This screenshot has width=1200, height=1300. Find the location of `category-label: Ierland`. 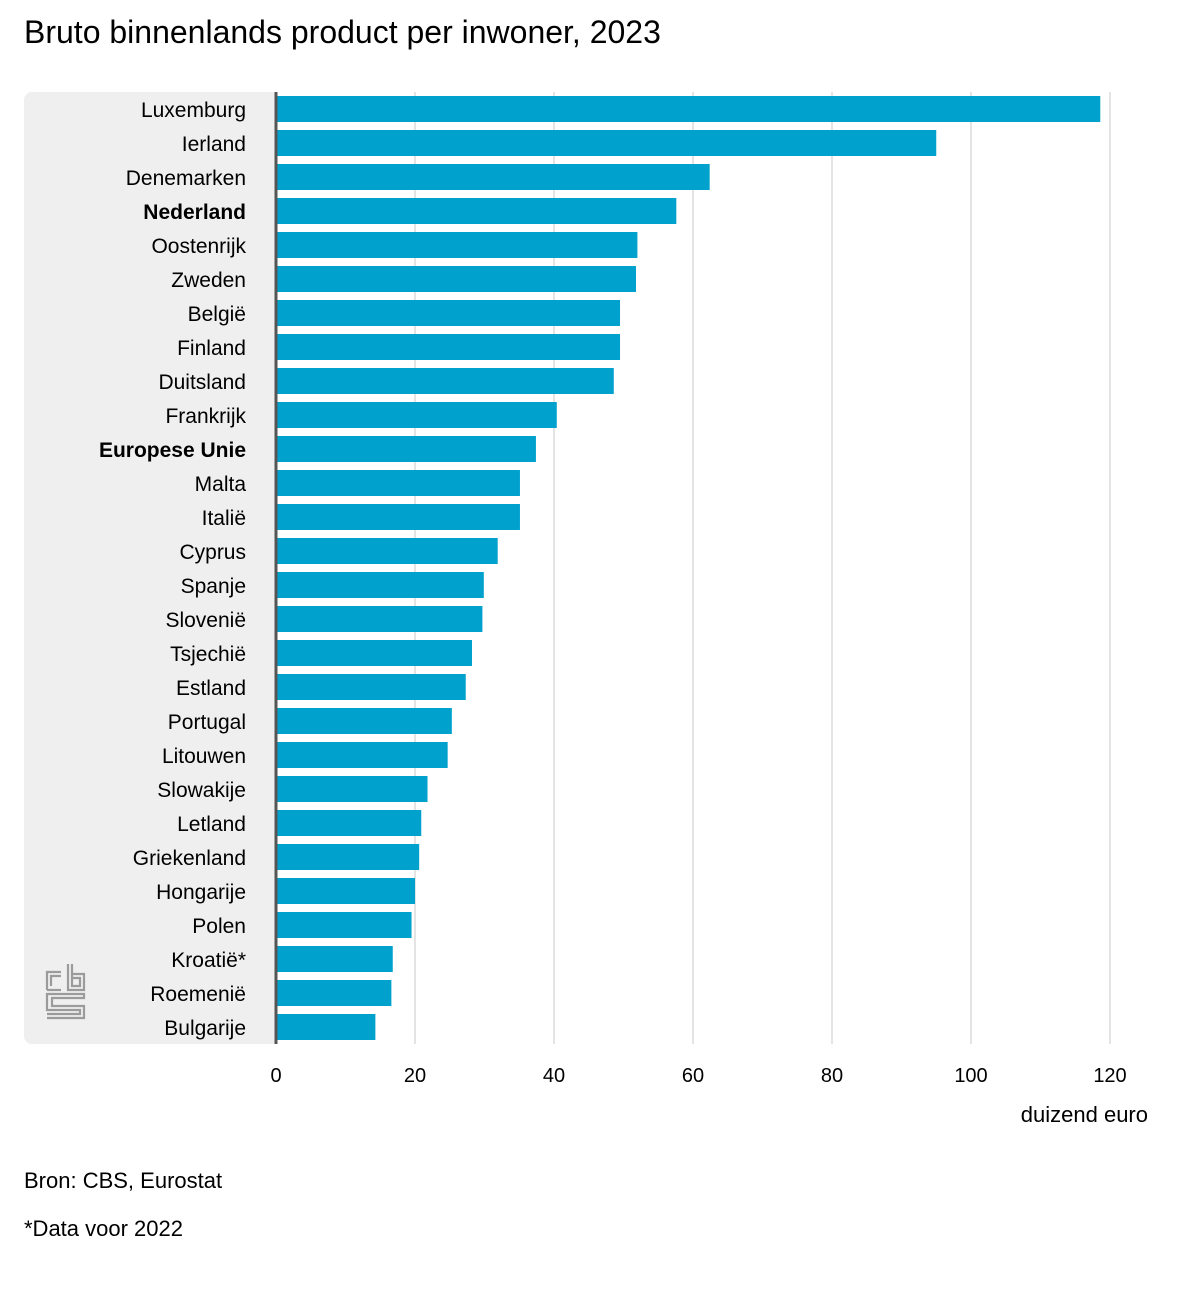

category-label: Ierland is located at coordinates (214, 144).